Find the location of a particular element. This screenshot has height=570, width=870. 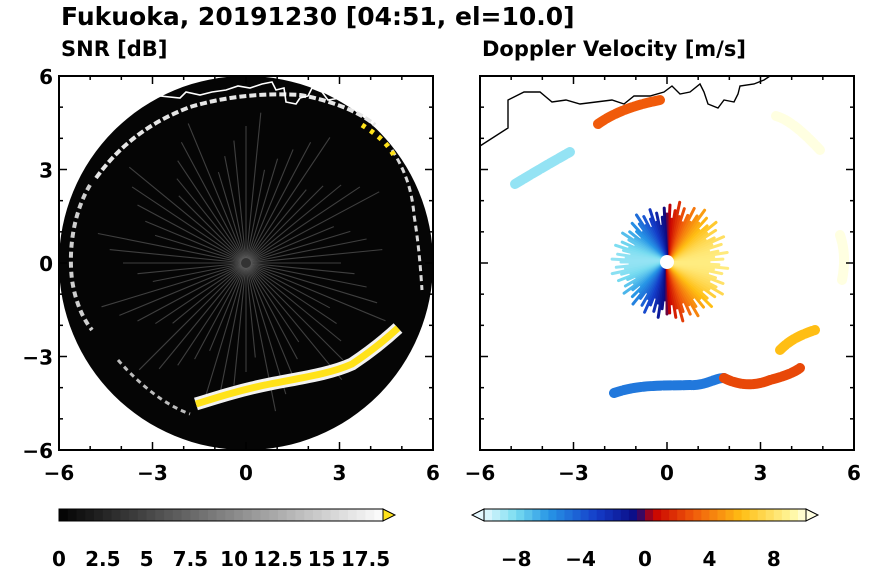

snr-southwest-clutter-band is located at coordinates (153, 387).